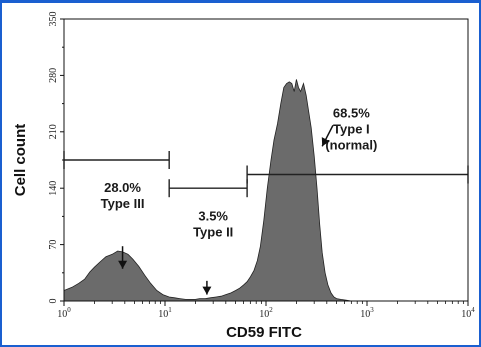  Describe the element at coordinates (473, 310) in the screenshot. I see `x-tick-exponent: 4` at that location.